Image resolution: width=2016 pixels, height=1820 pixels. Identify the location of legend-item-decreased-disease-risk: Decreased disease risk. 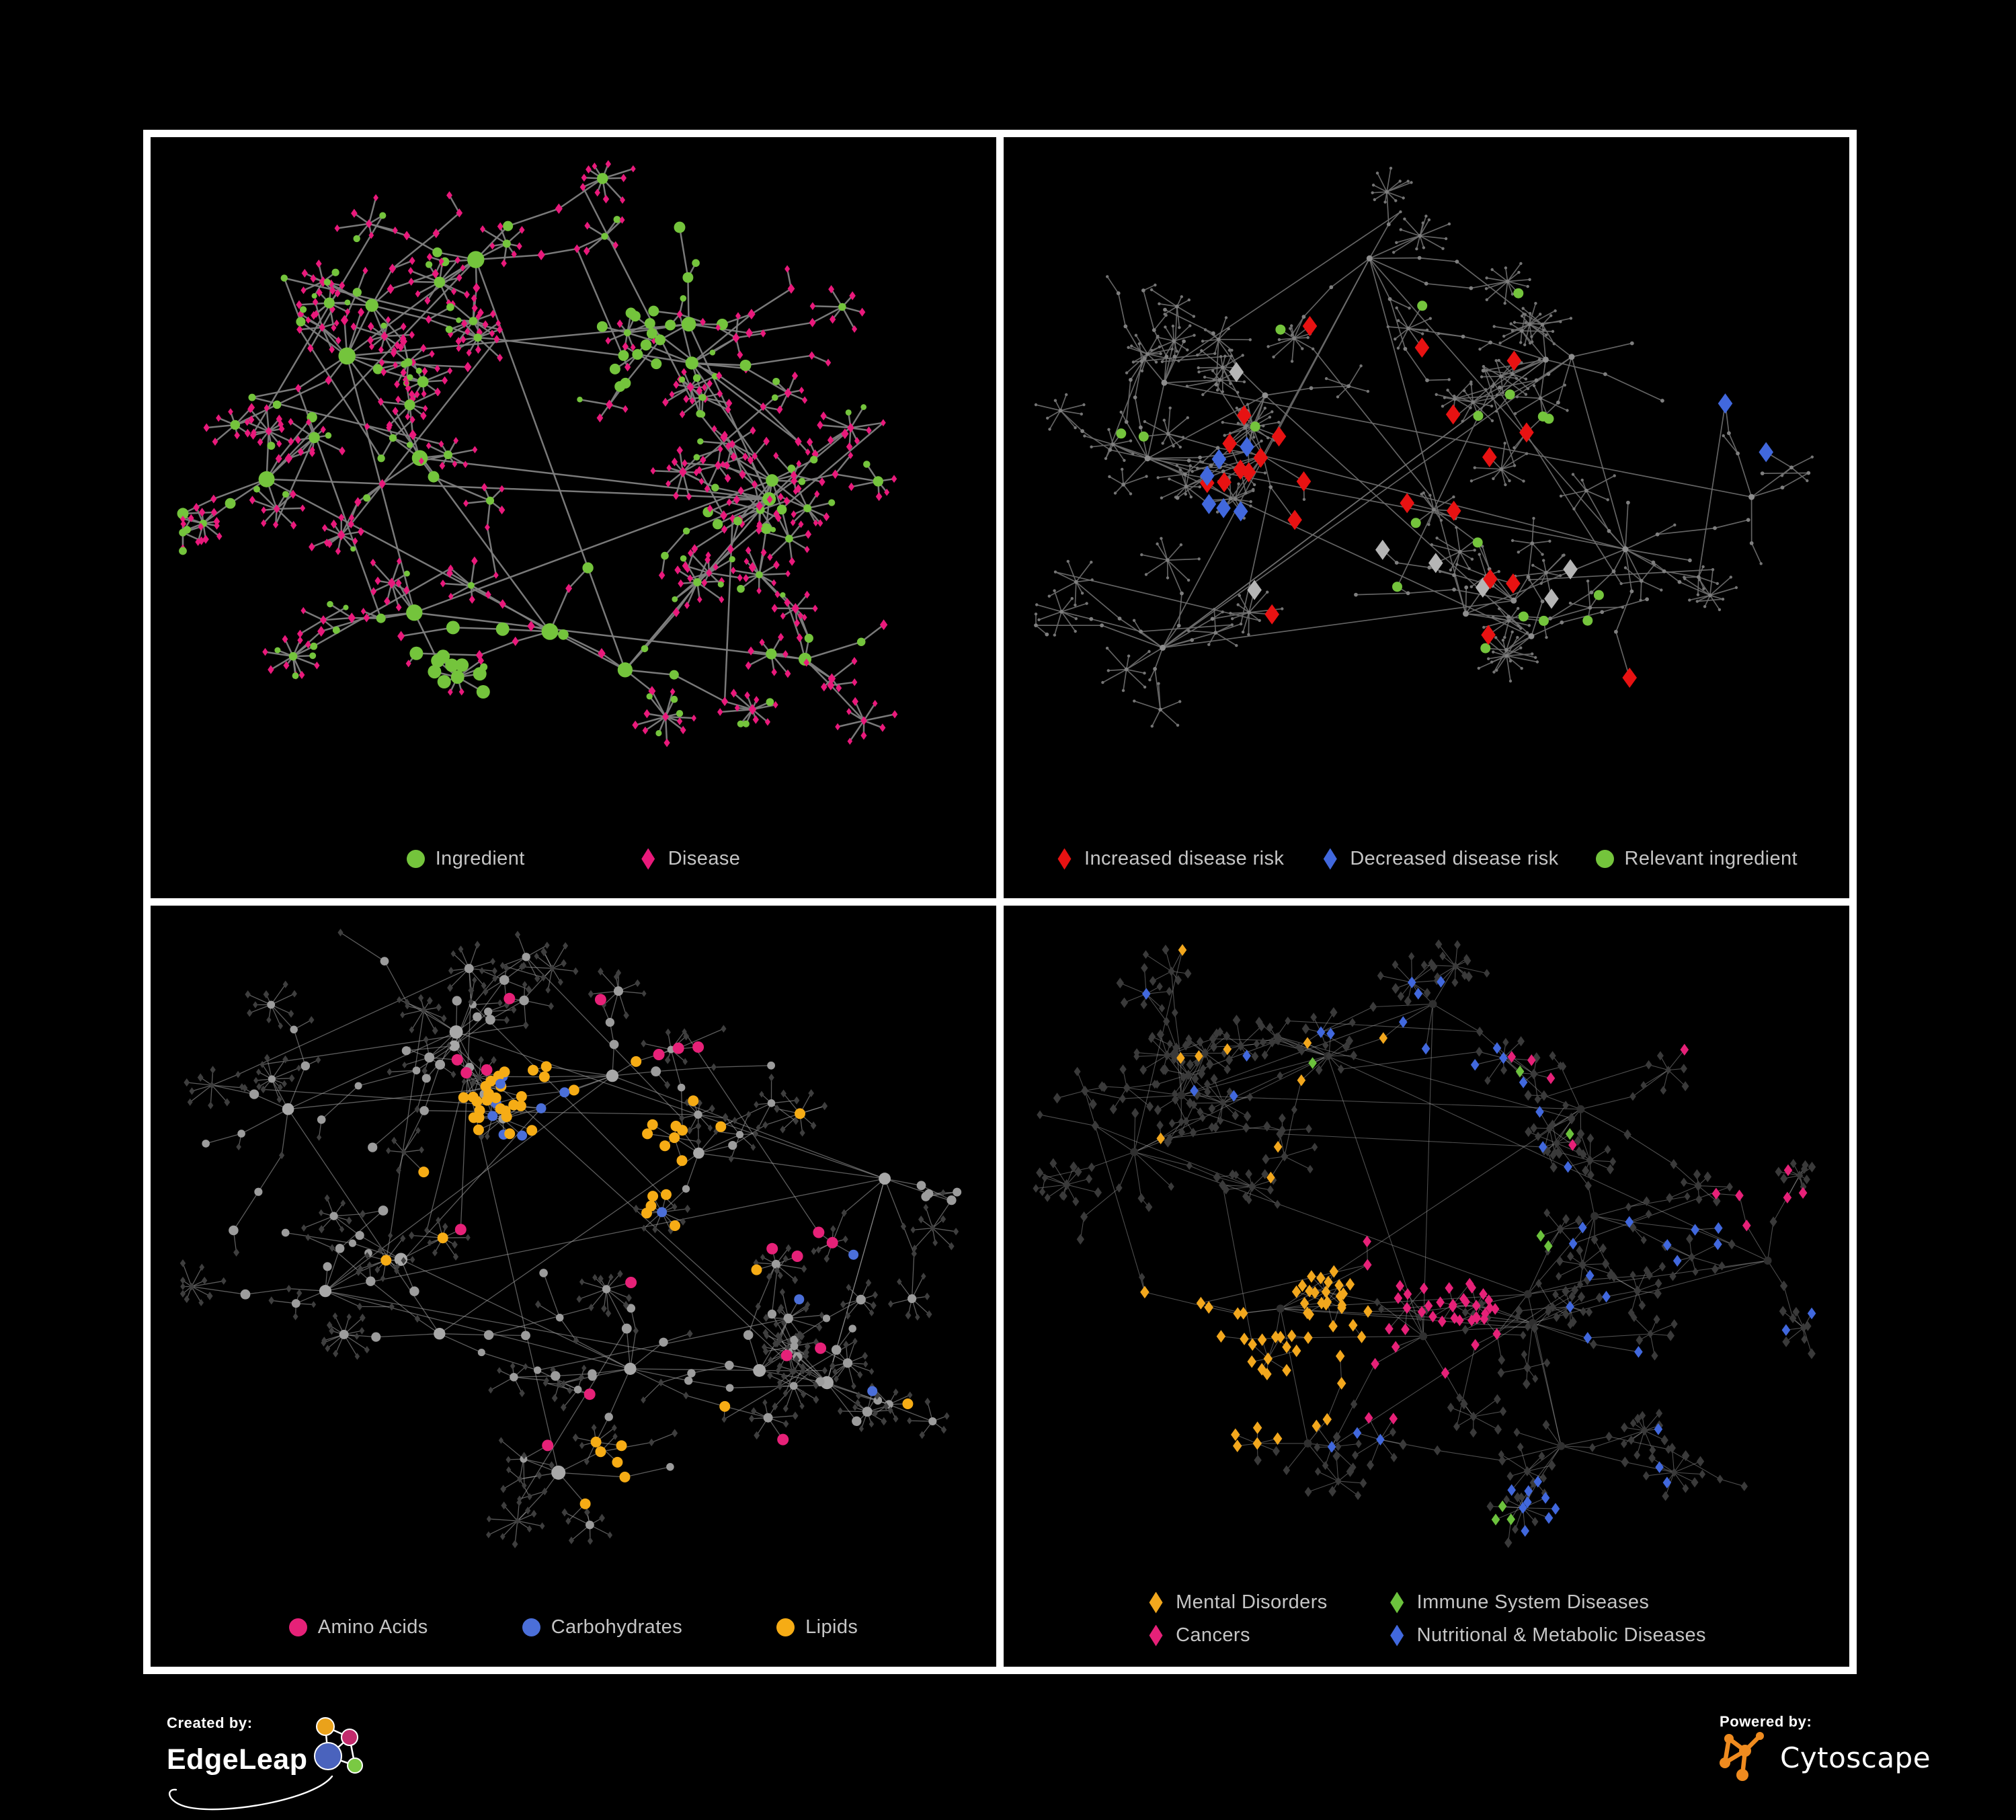
(1439, 859).